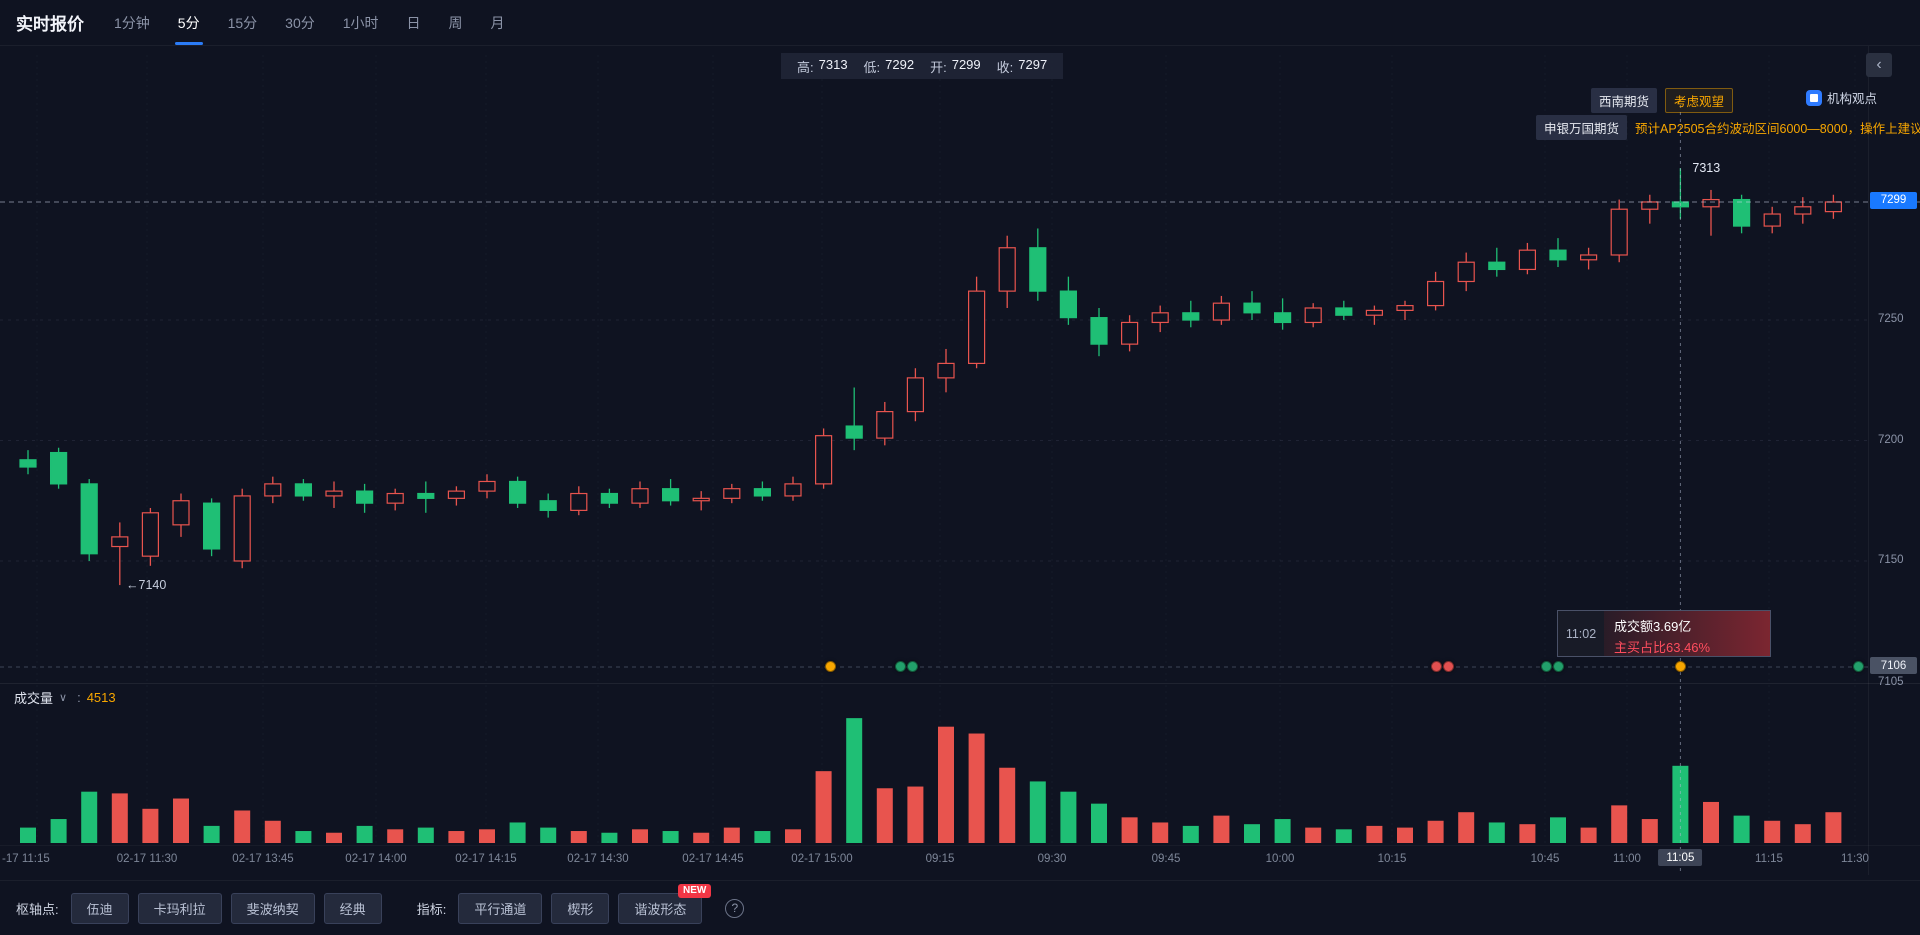 Image resolution: width=1920 pixels, height=935 pixels. What do you see at coordinates (889, 65) in the screenshot?
I see `ohlc-item: 低: 7292` at bounding box center [889, 65].